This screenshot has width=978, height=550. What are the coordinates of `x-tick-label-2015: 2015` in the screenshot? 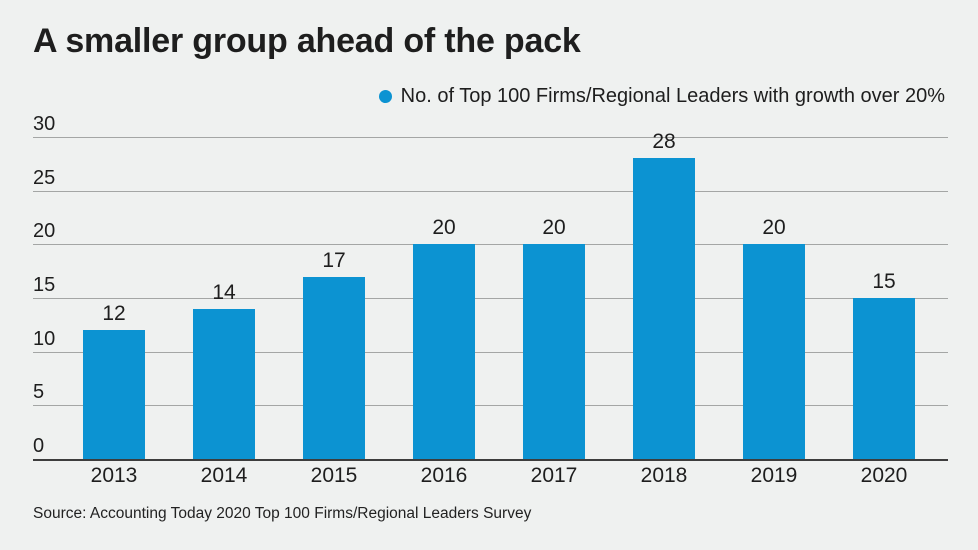 It's located at (334, 475).